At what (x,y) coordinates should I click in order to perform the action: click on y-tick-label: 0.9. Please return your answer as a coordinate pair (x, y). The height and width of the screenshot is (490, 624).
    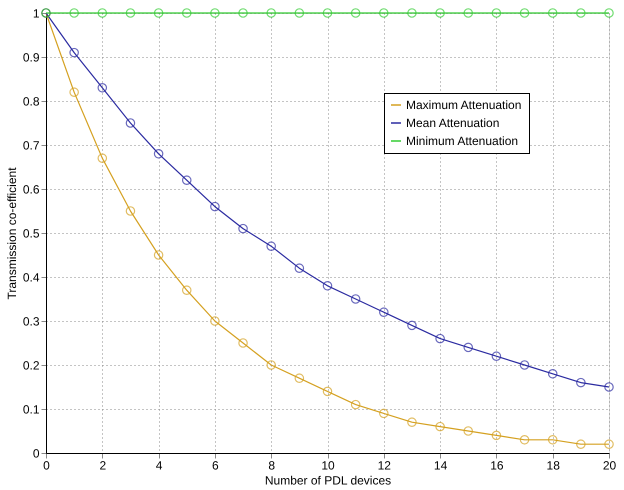
    Looking at the image, I should click on (31, 57).